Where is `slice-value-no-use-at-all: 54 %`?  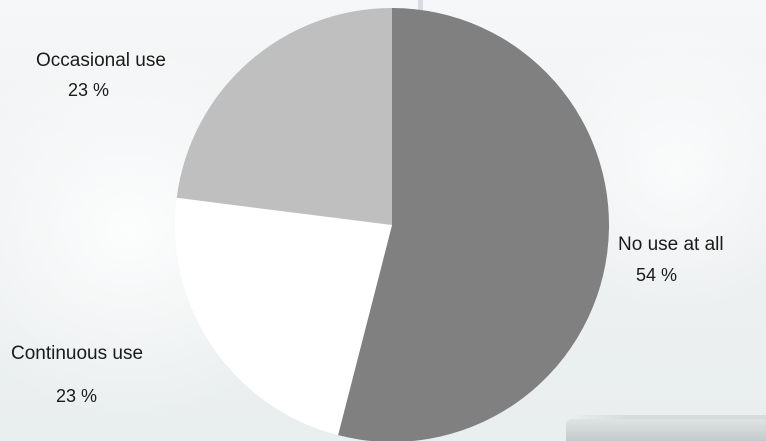 slice-value-no-use-at-all: 54 % is located at coordinates (657, 275).